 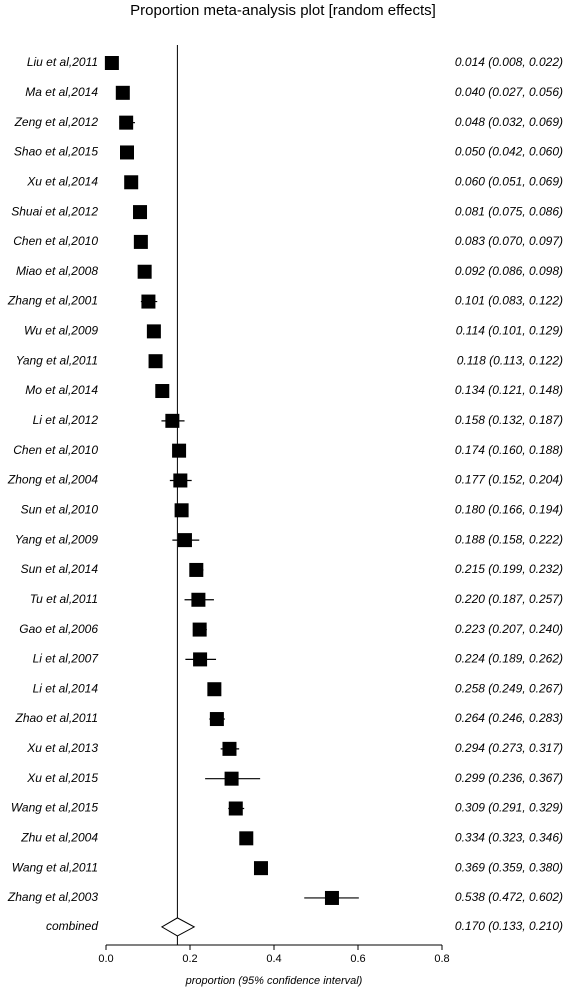 What do you see at coordinates (509, 509) in the screenshot?
I see `estimate-label: 0.180 (0.166, 0.194)` at bounding box center [509, 509].